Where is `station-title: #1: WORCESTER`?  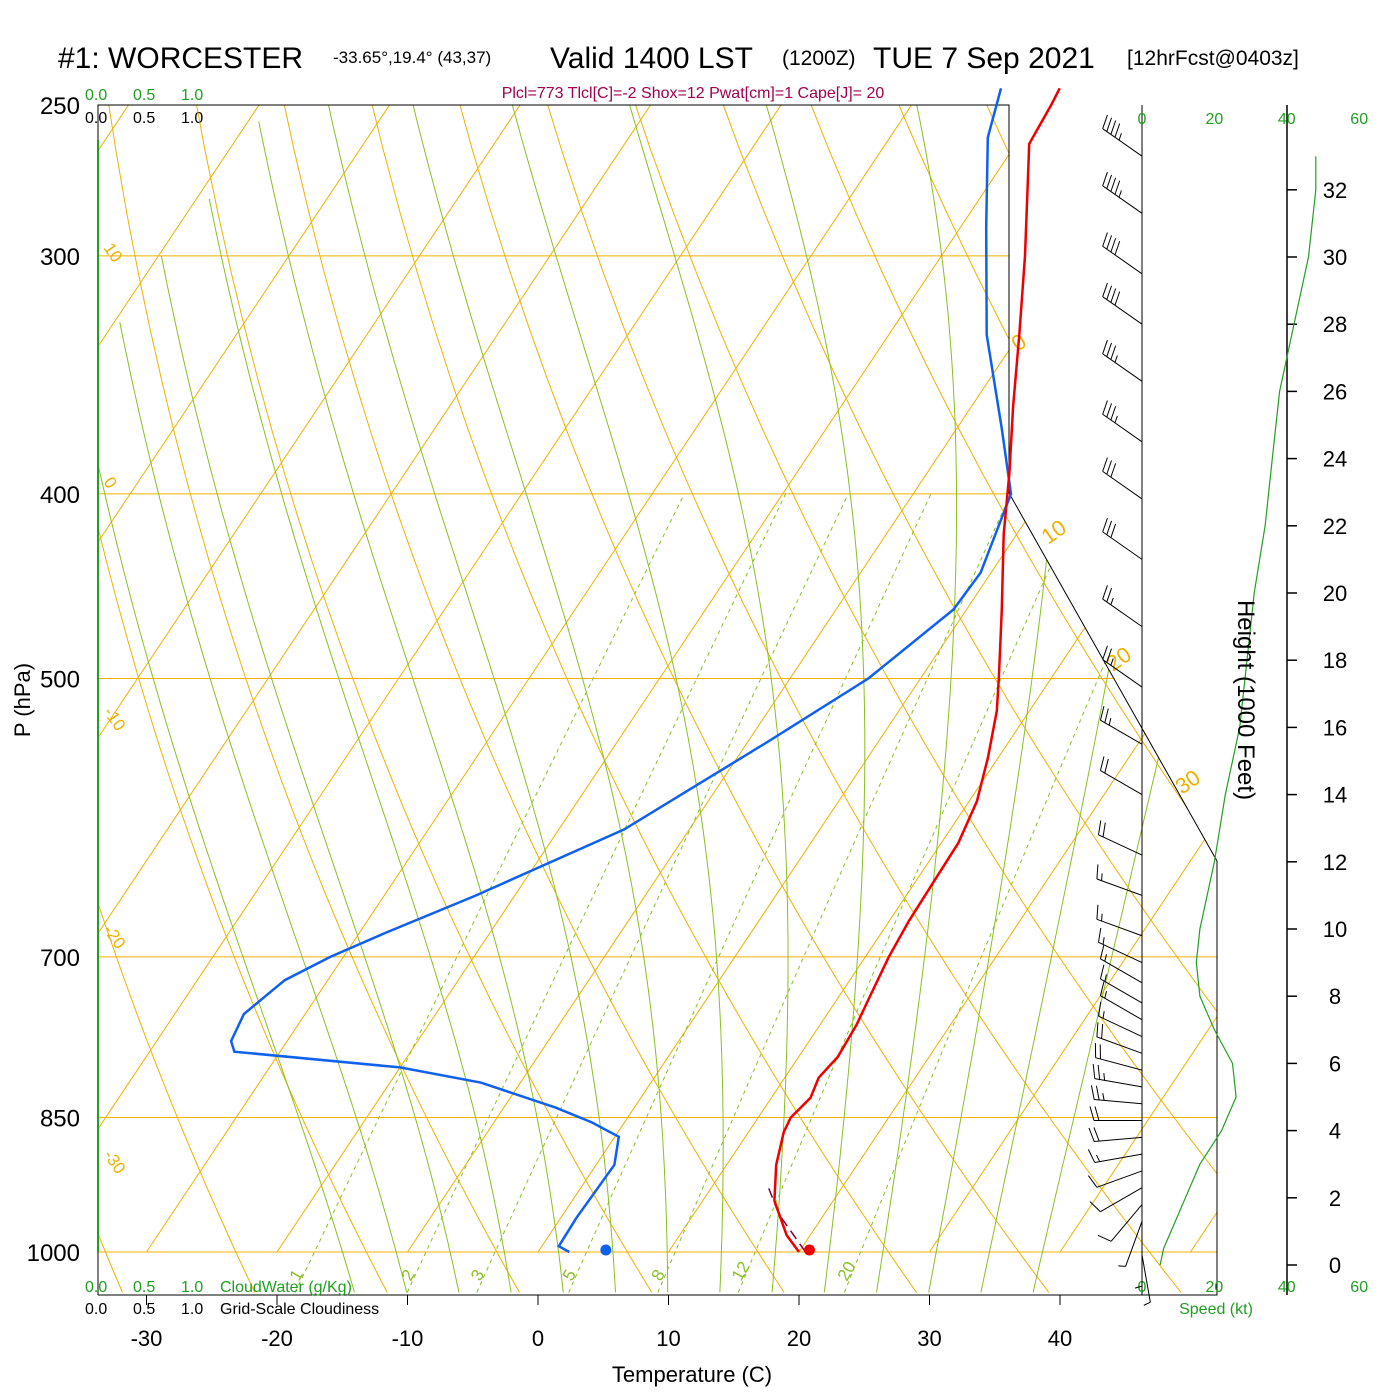
station-title: #1: WORCESTER is located at coordinates (180, 58).